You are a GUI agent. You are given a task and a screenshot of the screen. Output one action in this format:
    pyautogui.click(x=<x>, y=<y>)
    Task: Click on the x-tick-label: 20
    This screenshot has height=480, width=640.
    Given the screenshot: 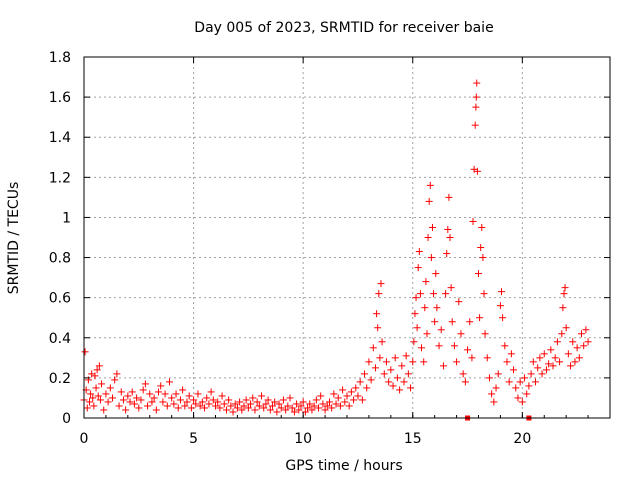 What is the action you would take?
    pyautogui.click(x=522, y=439)
    